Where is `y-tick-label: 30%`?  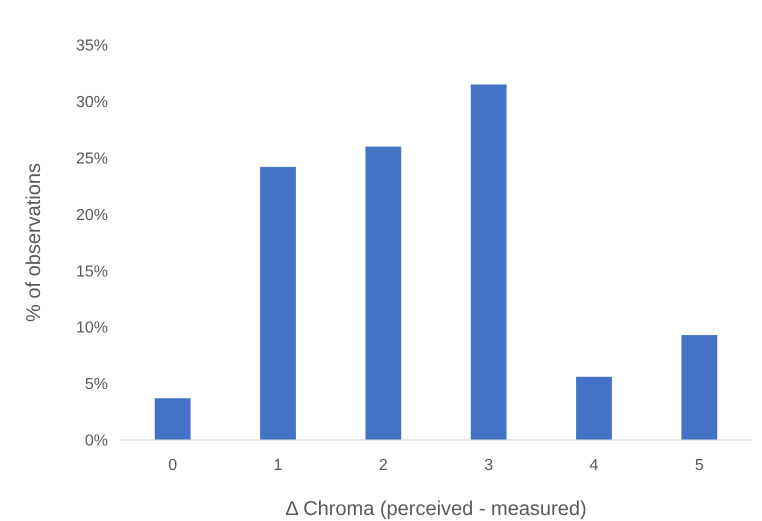 y-tick-label: 30% is located at coordinates (92, 103).